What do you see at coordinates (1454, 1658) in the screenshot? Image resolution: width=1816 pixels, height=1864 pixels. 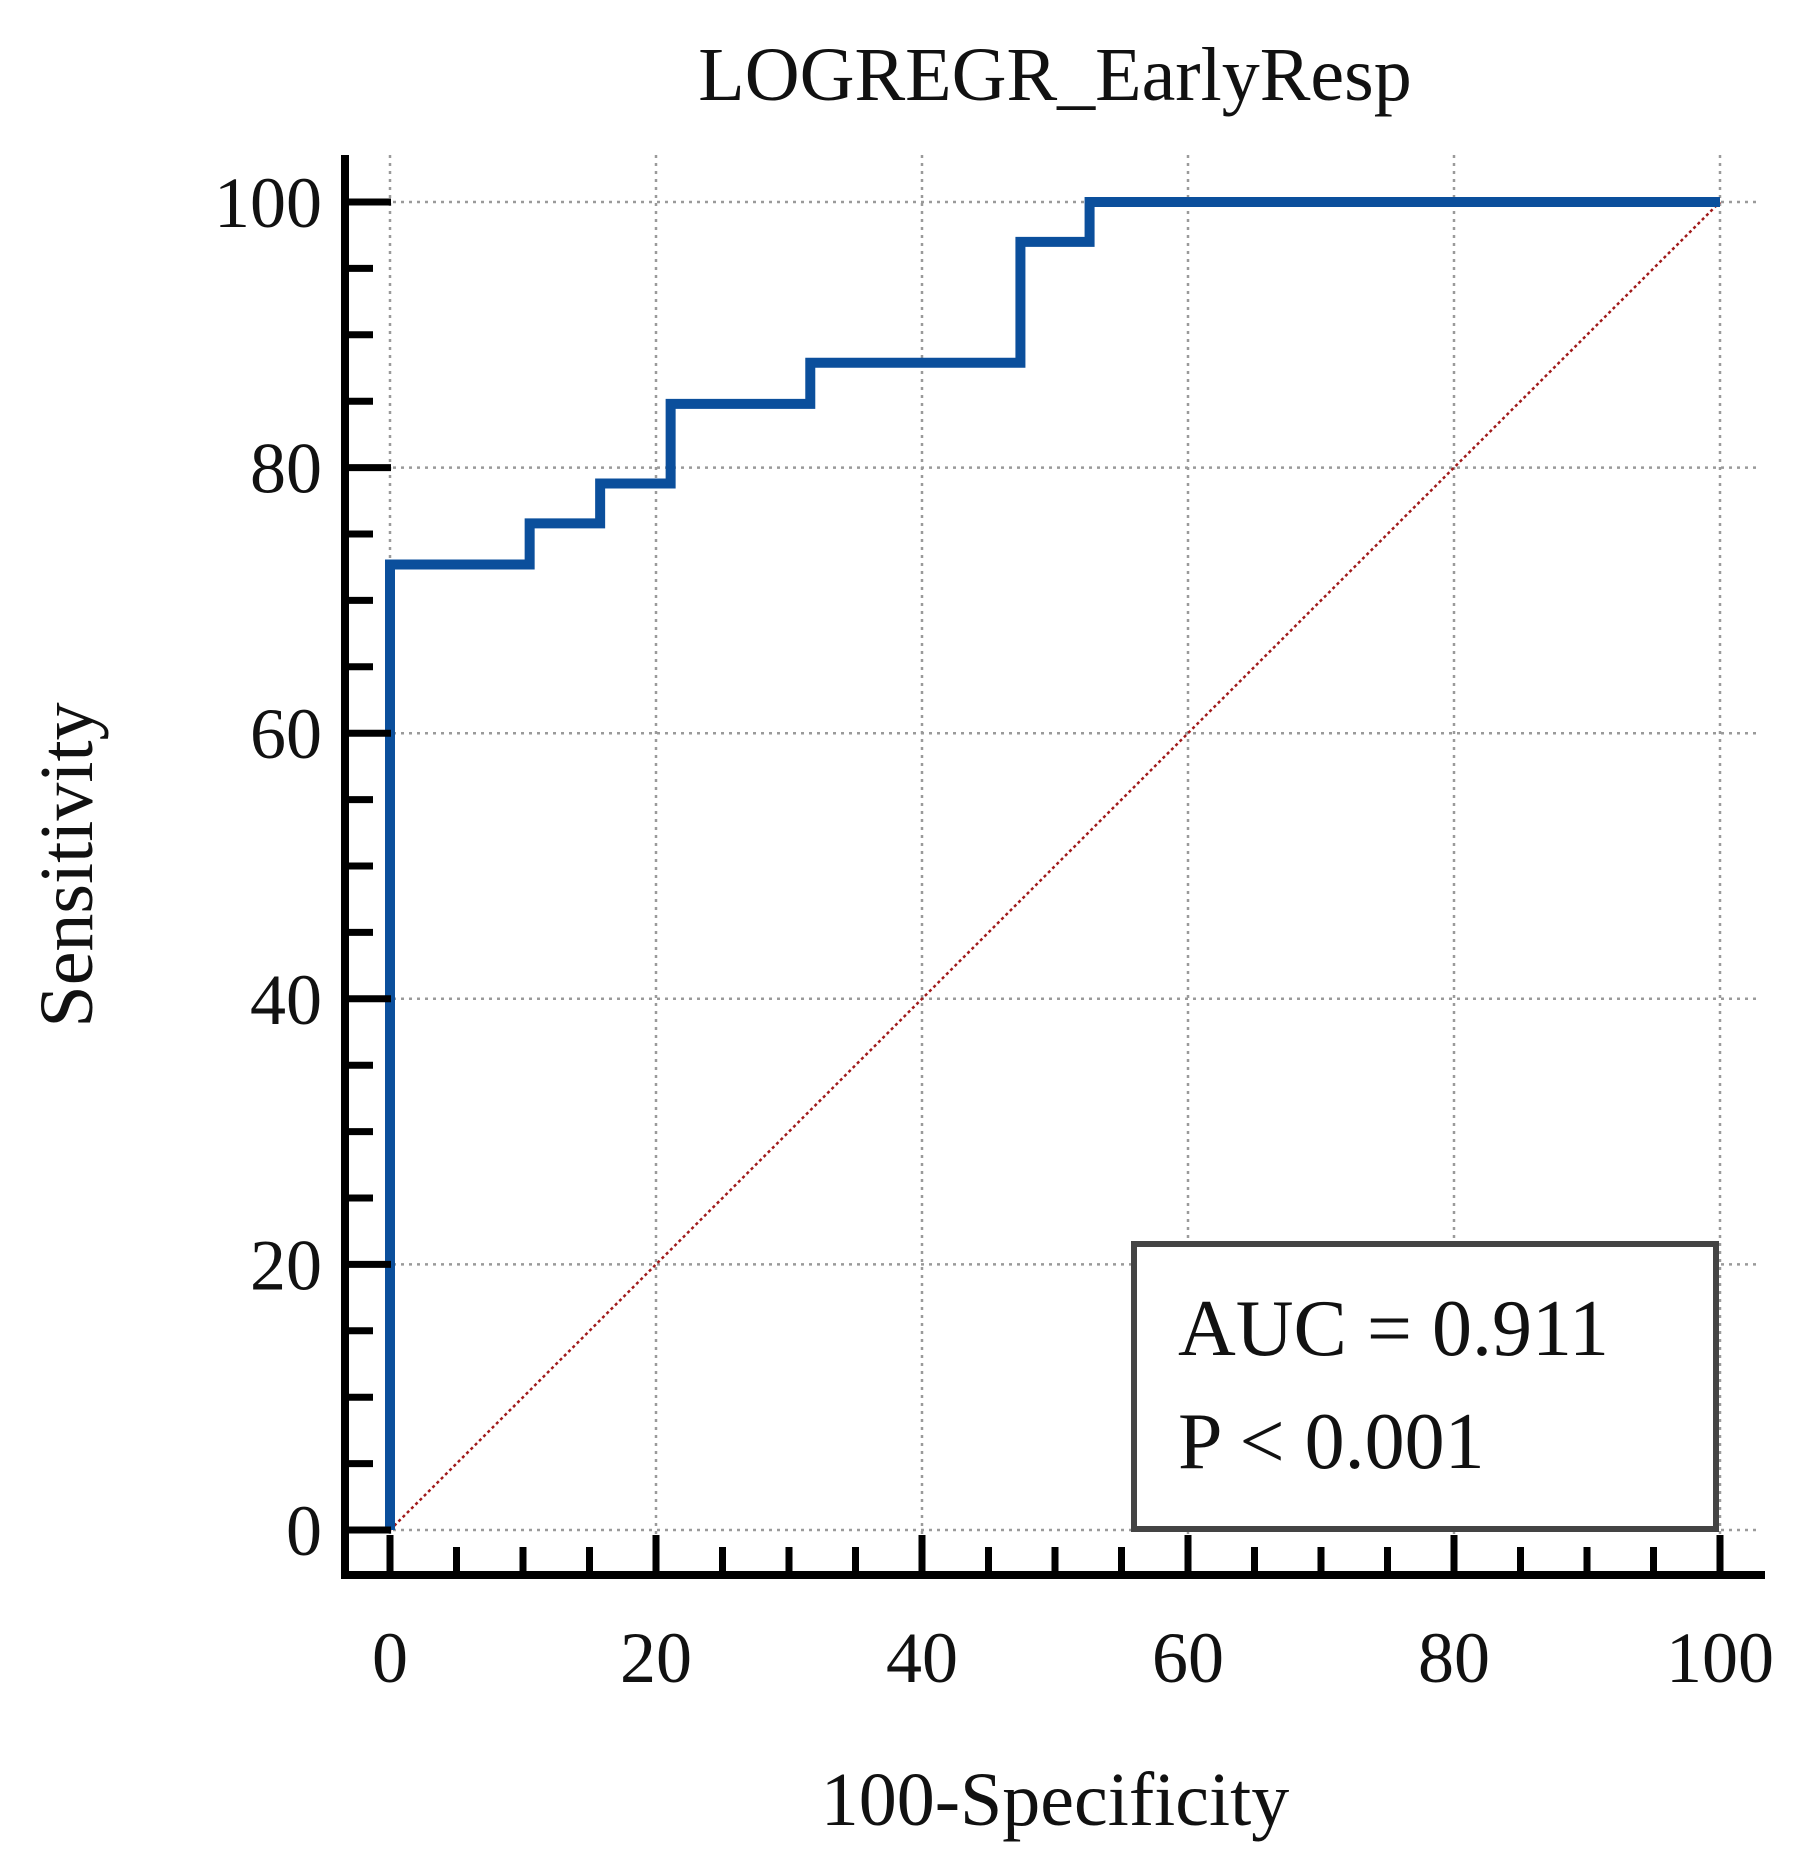 I see `x-tick-label-80: 80` at bounding box center [1454, 1658].